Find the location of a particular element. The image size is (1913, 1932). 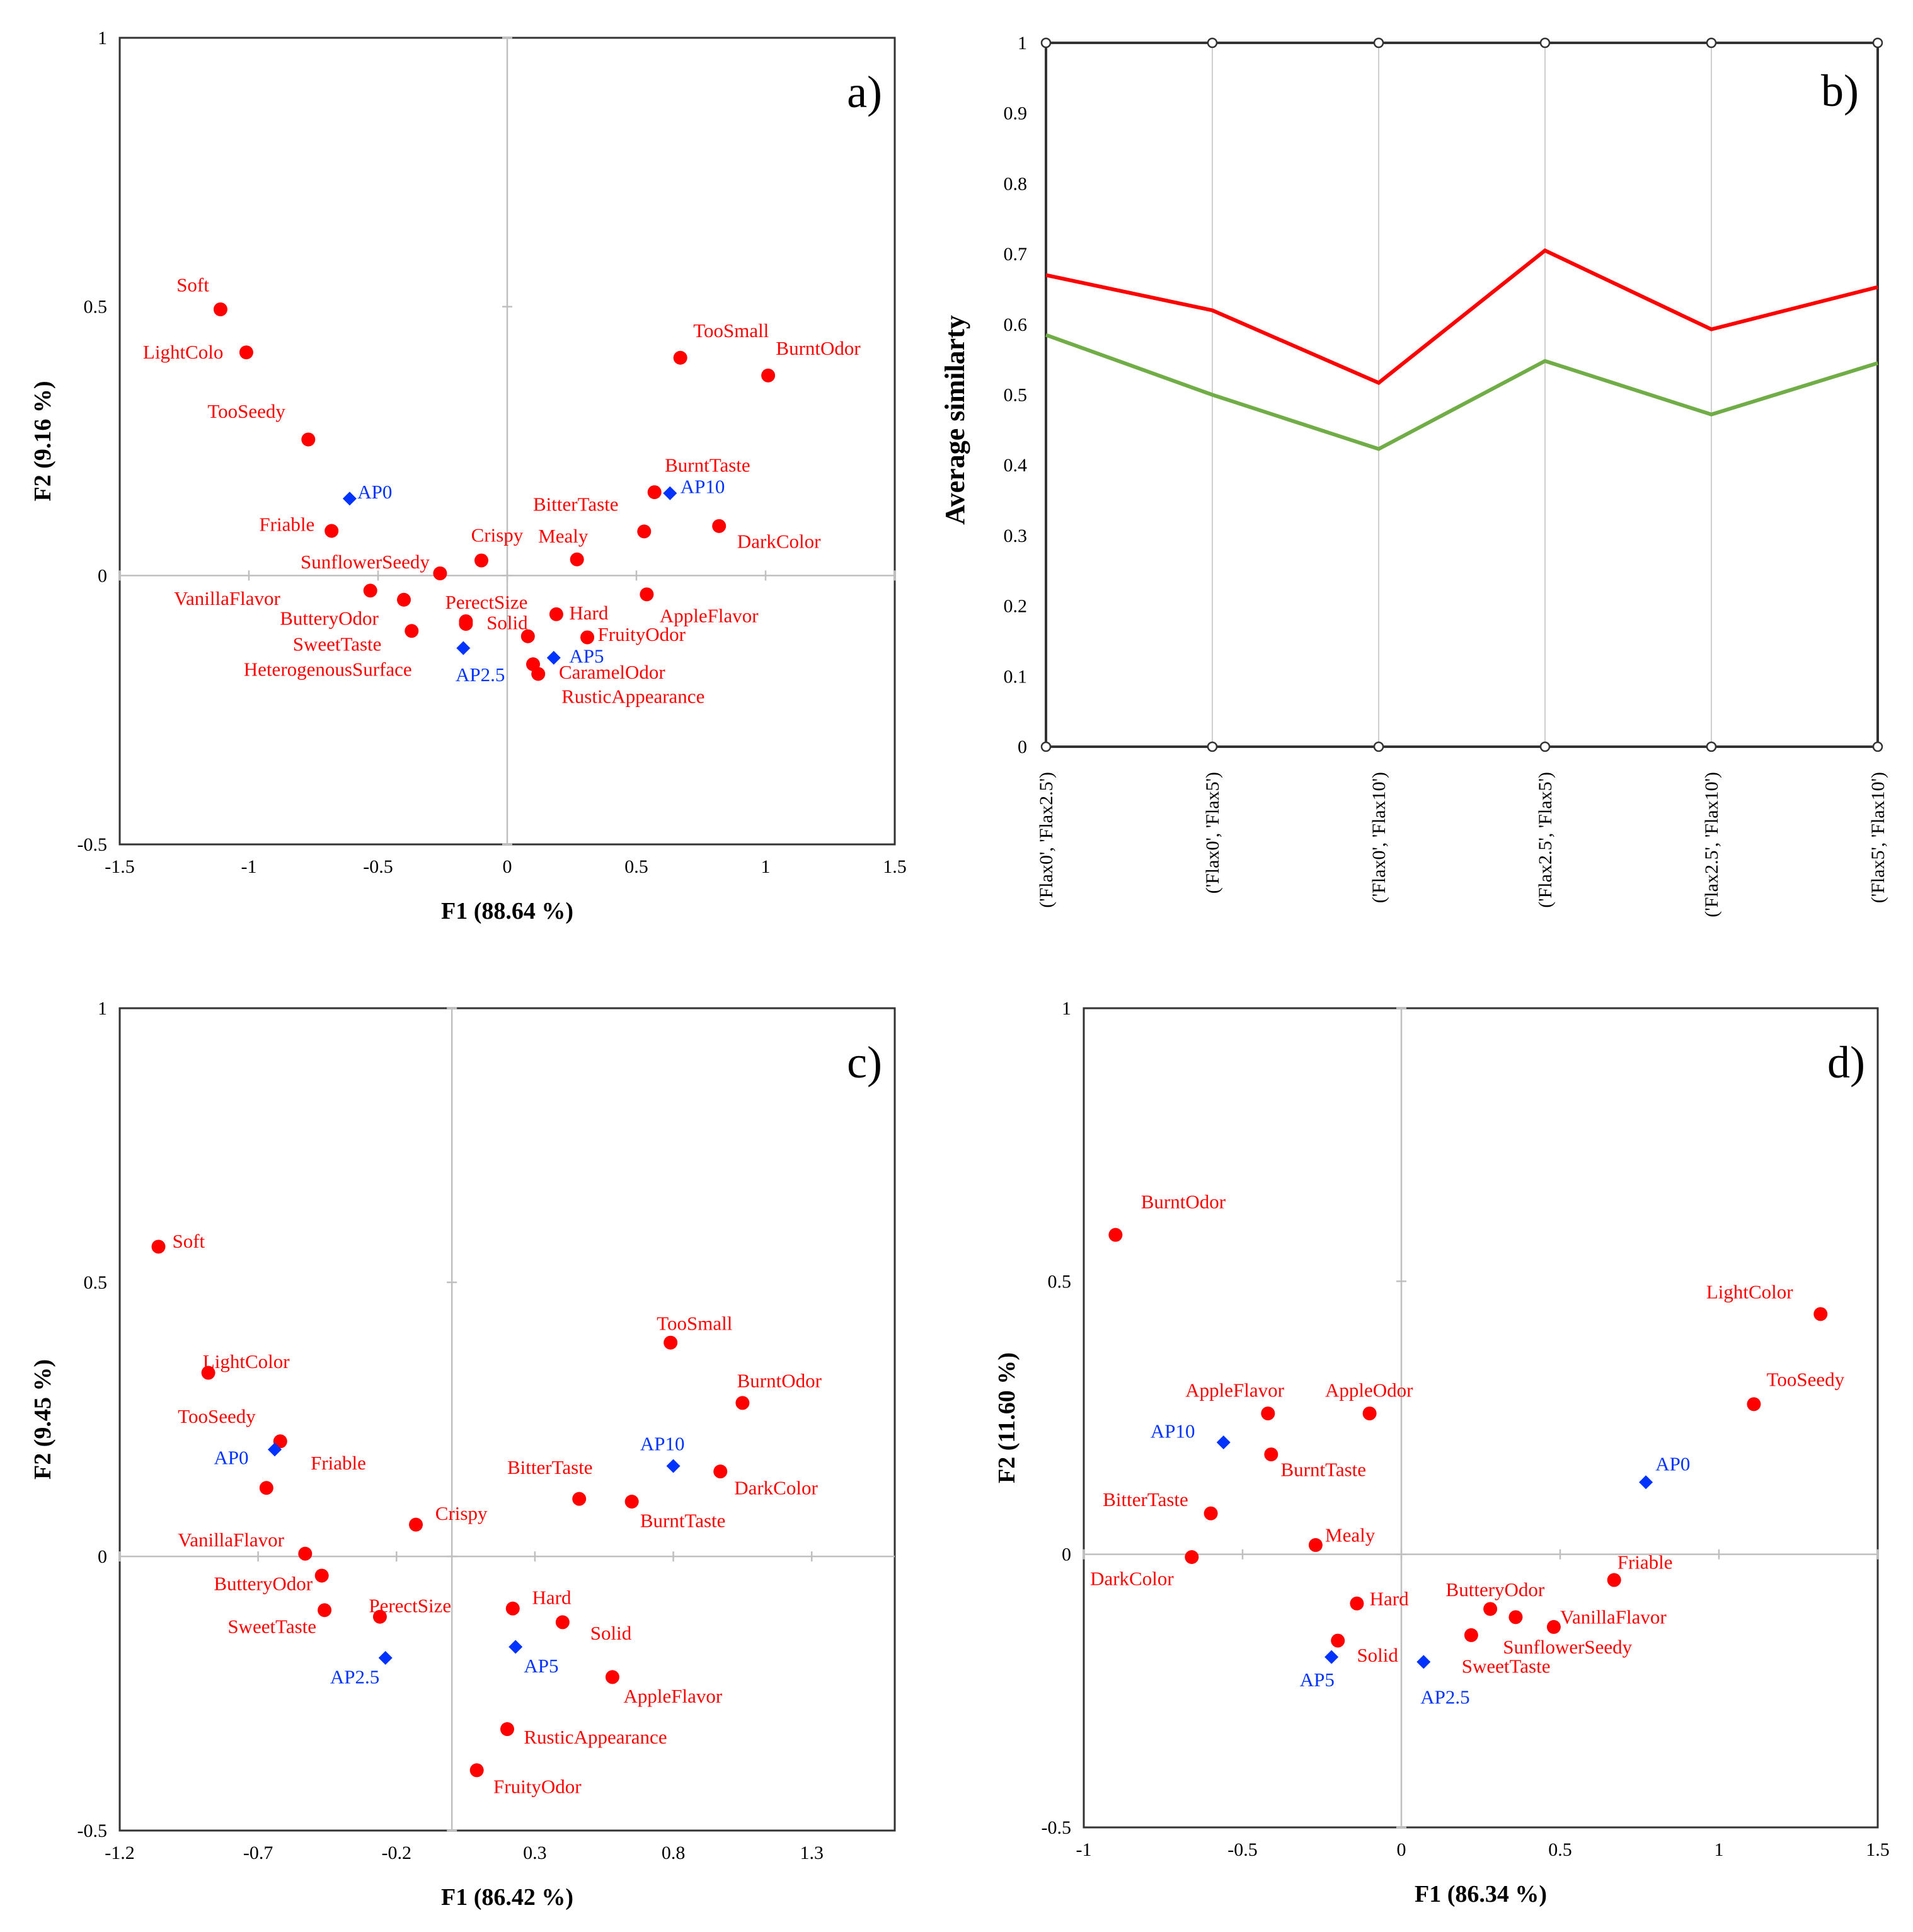

attribute-label: FruityOdor is located at coordinates (537, 1786).